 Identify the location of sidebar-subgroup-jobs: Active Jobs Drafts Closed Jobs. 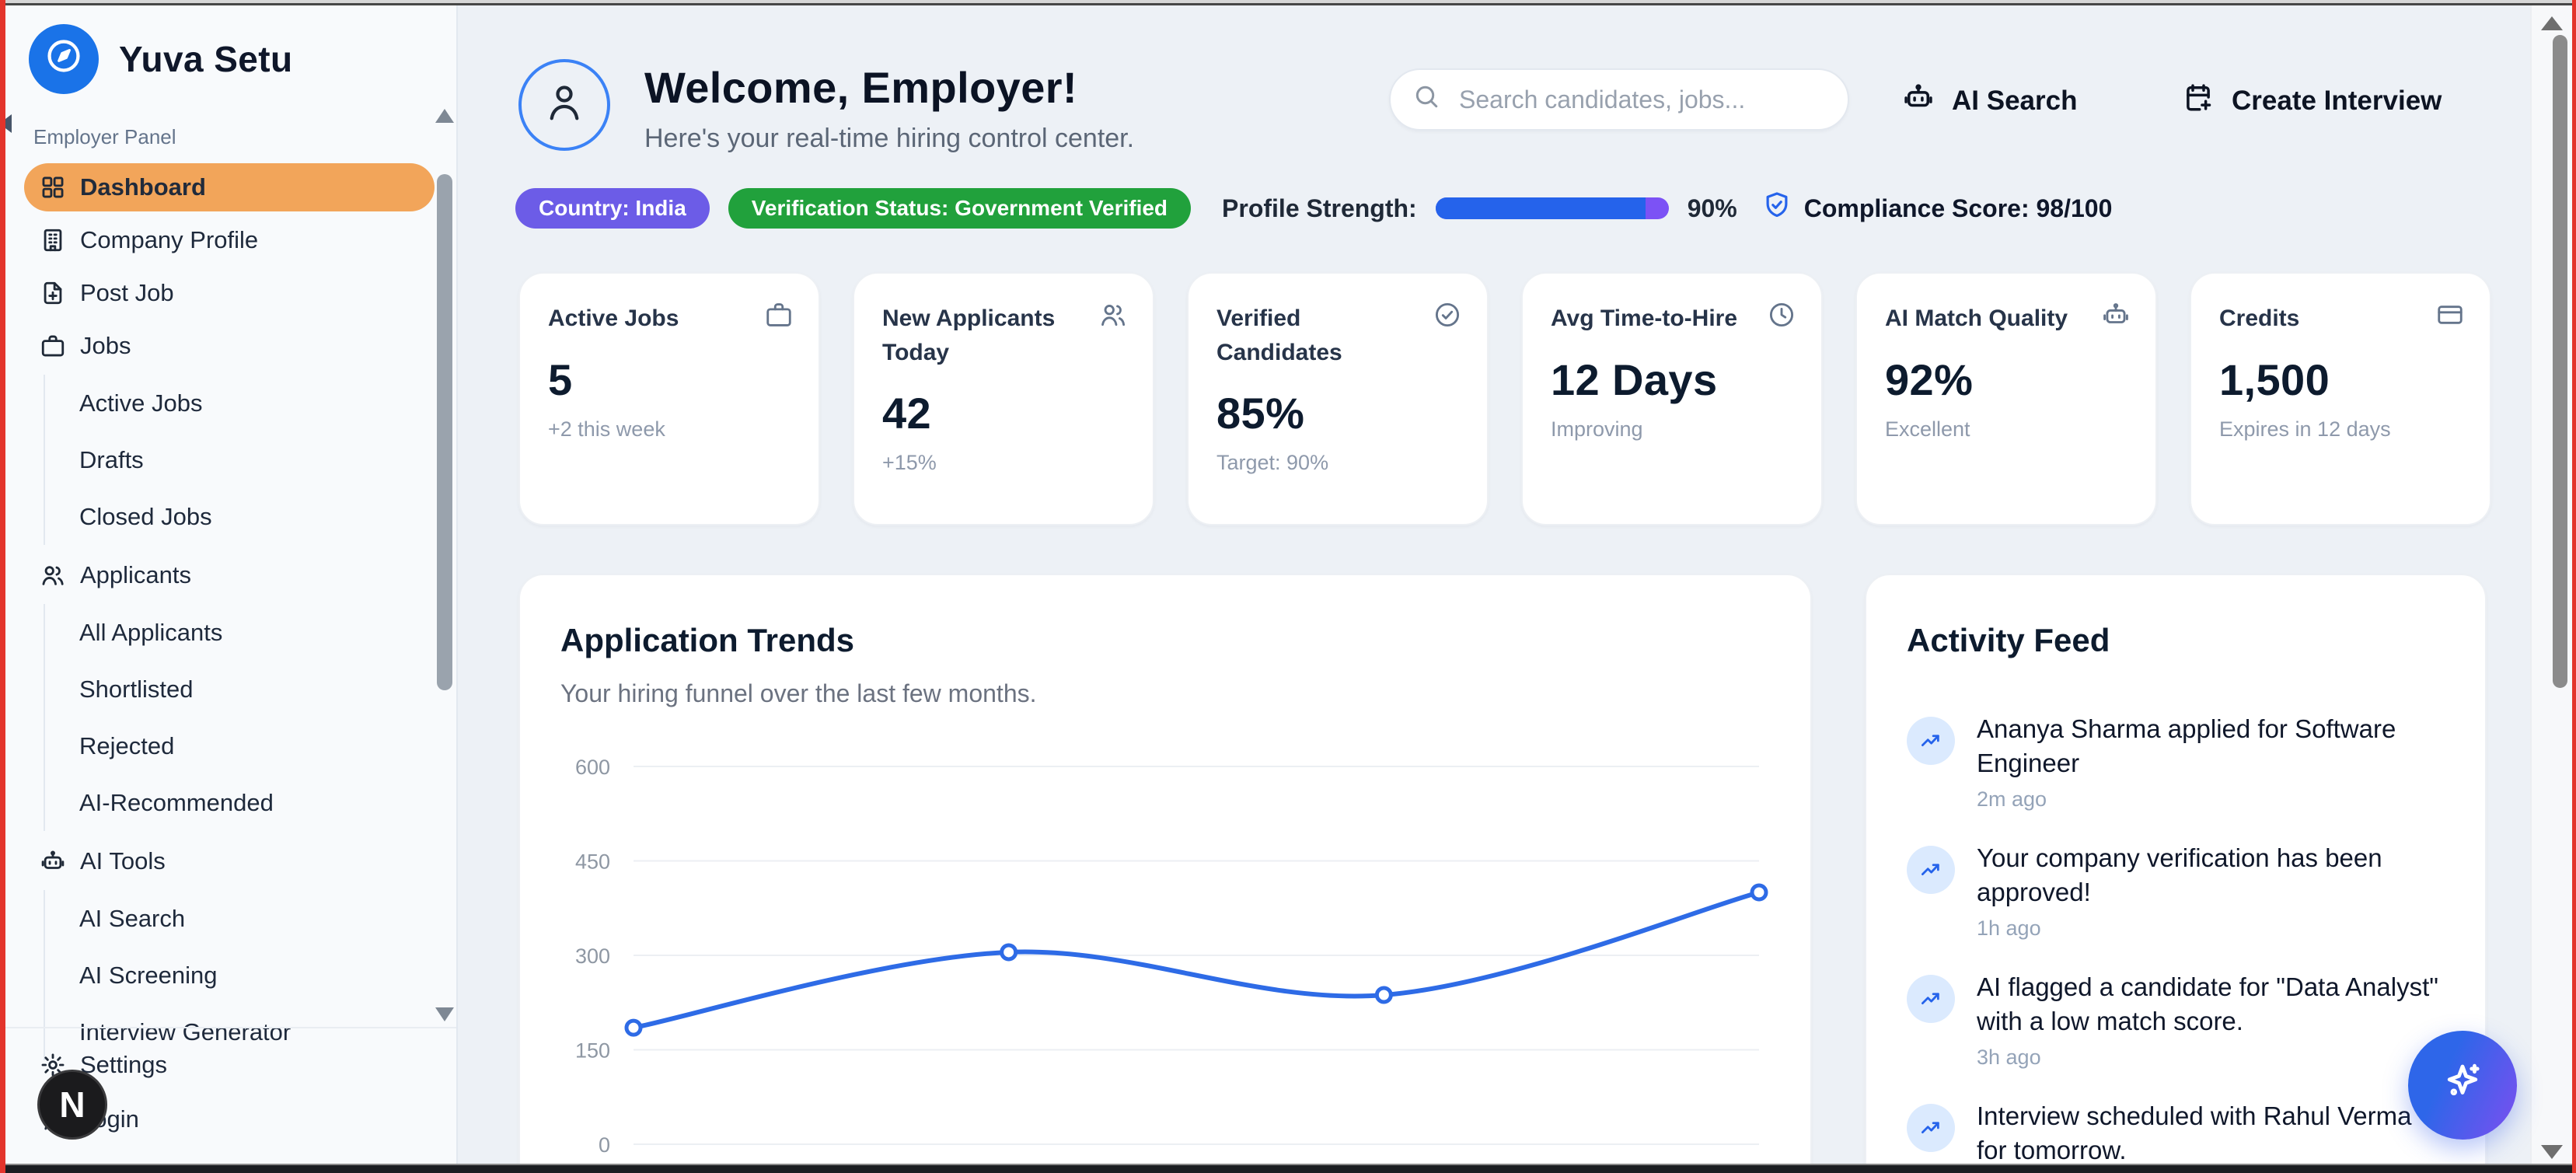
(240, 460).